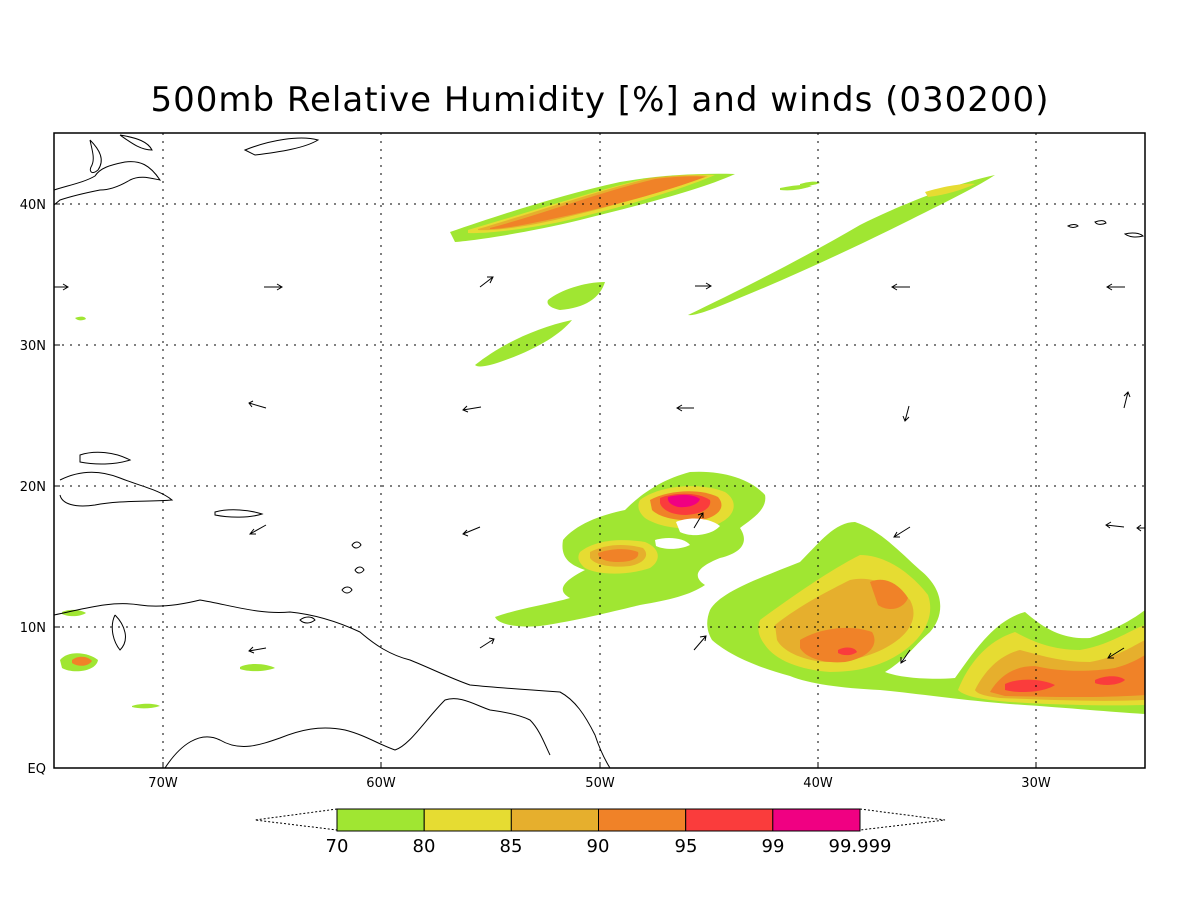  Describe the element at coordinates (686, 846) in the screenshot. I see `colorbar-label: 95` at that location.